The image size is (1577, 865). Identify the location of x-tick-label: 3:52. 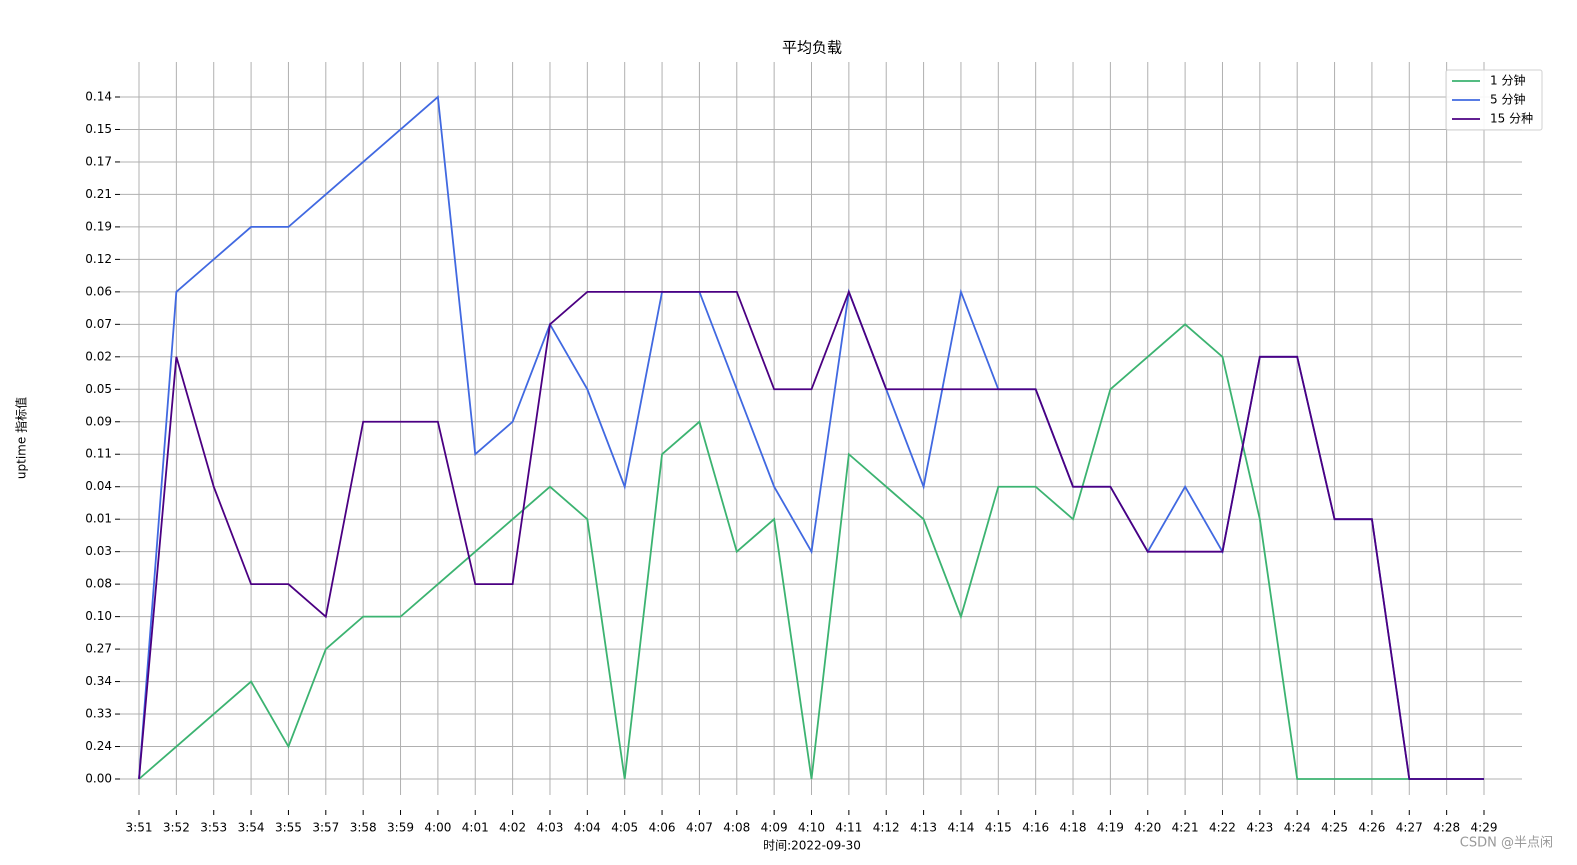
(176, 828).